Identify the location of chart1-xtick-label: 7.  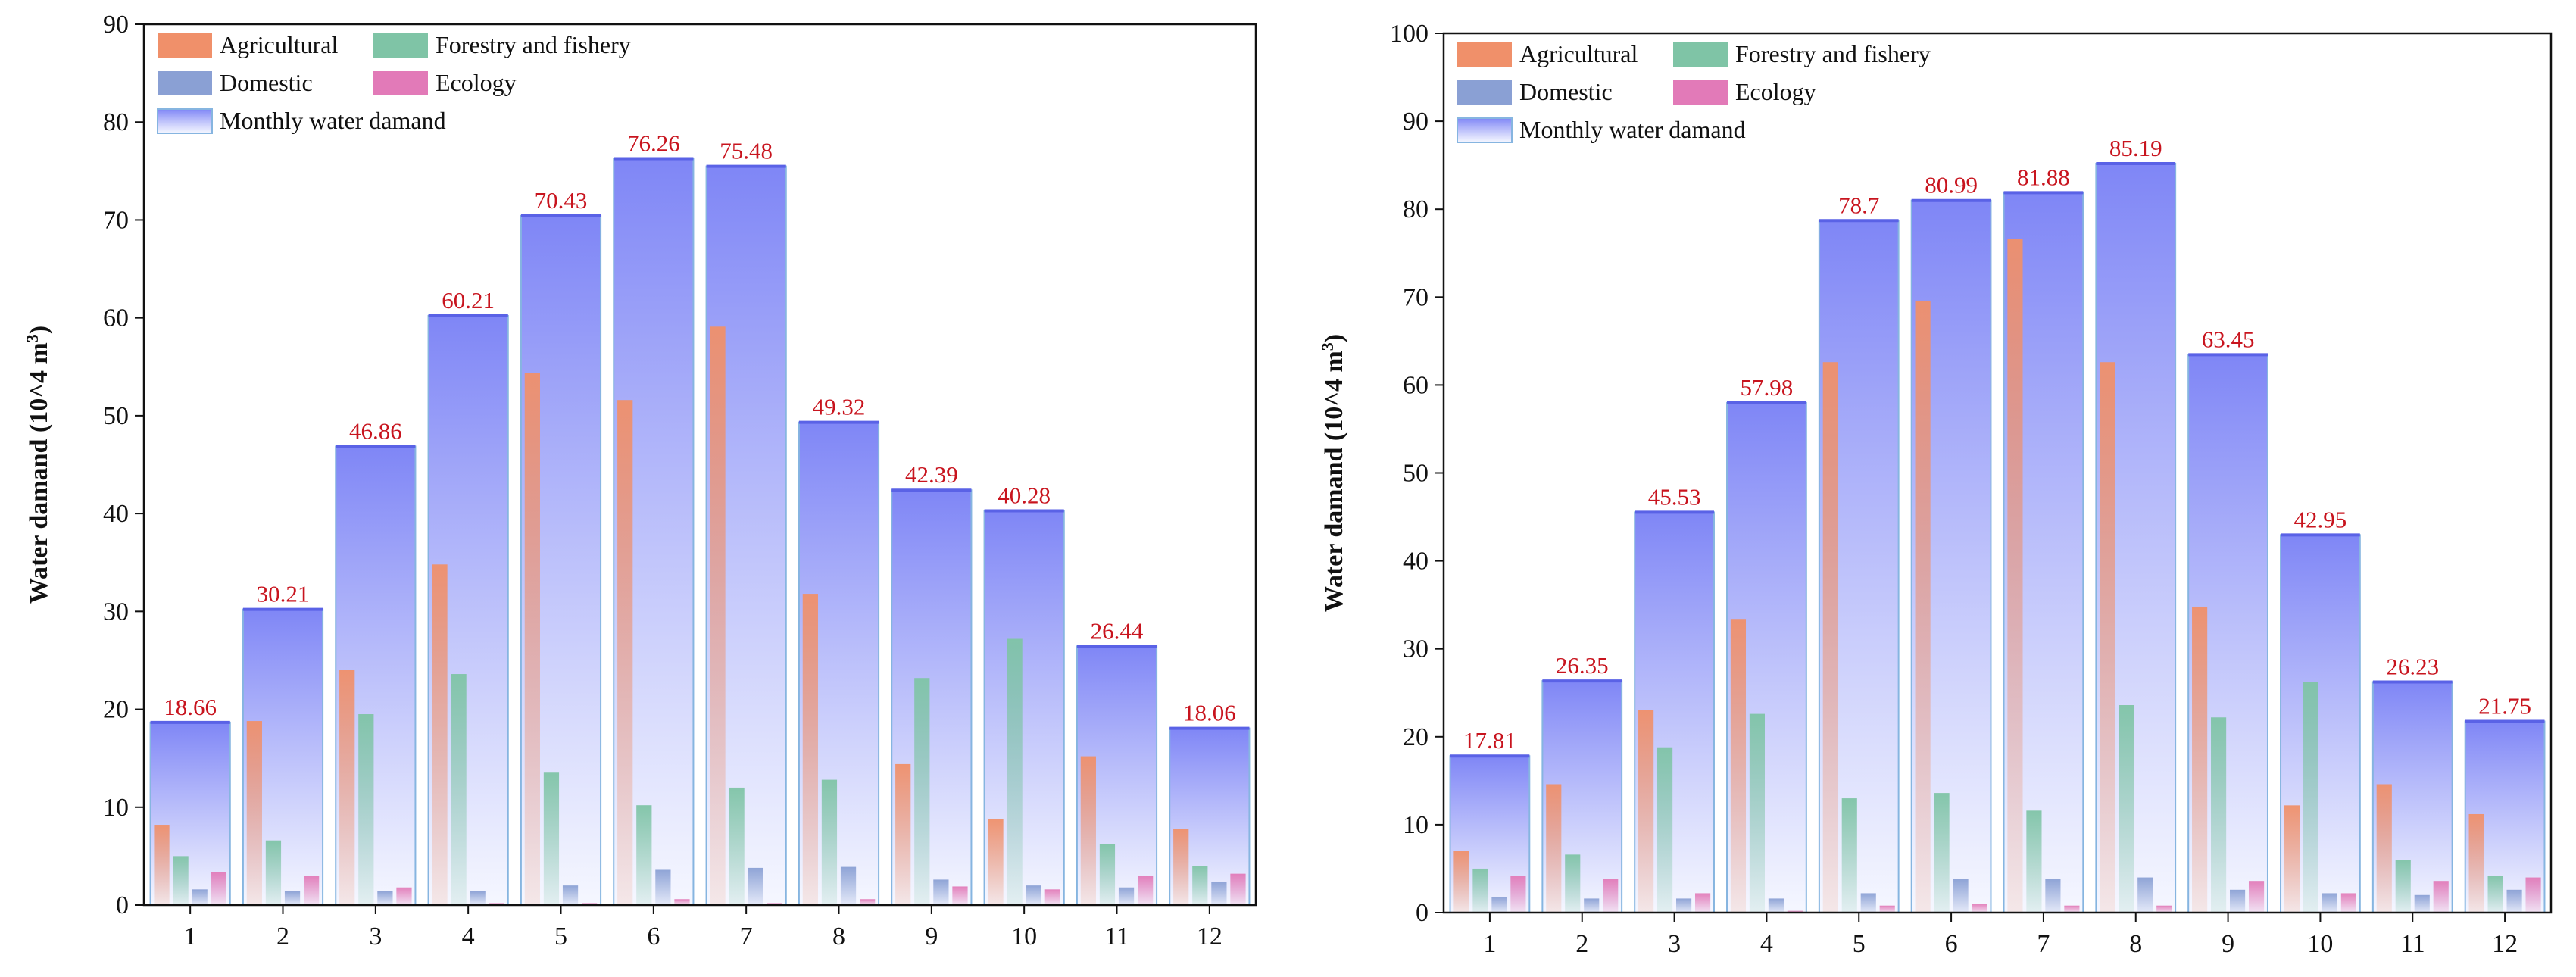
(747, 936).